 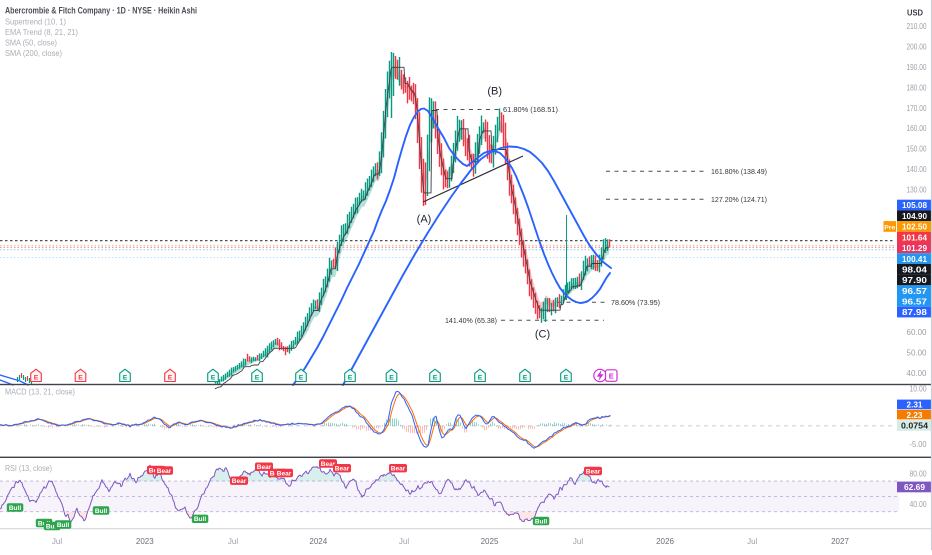 What do you see at coordinates (914, 487) in the screenshot?
I see `svg-text: 62.69` at bounding box center [914, 487].